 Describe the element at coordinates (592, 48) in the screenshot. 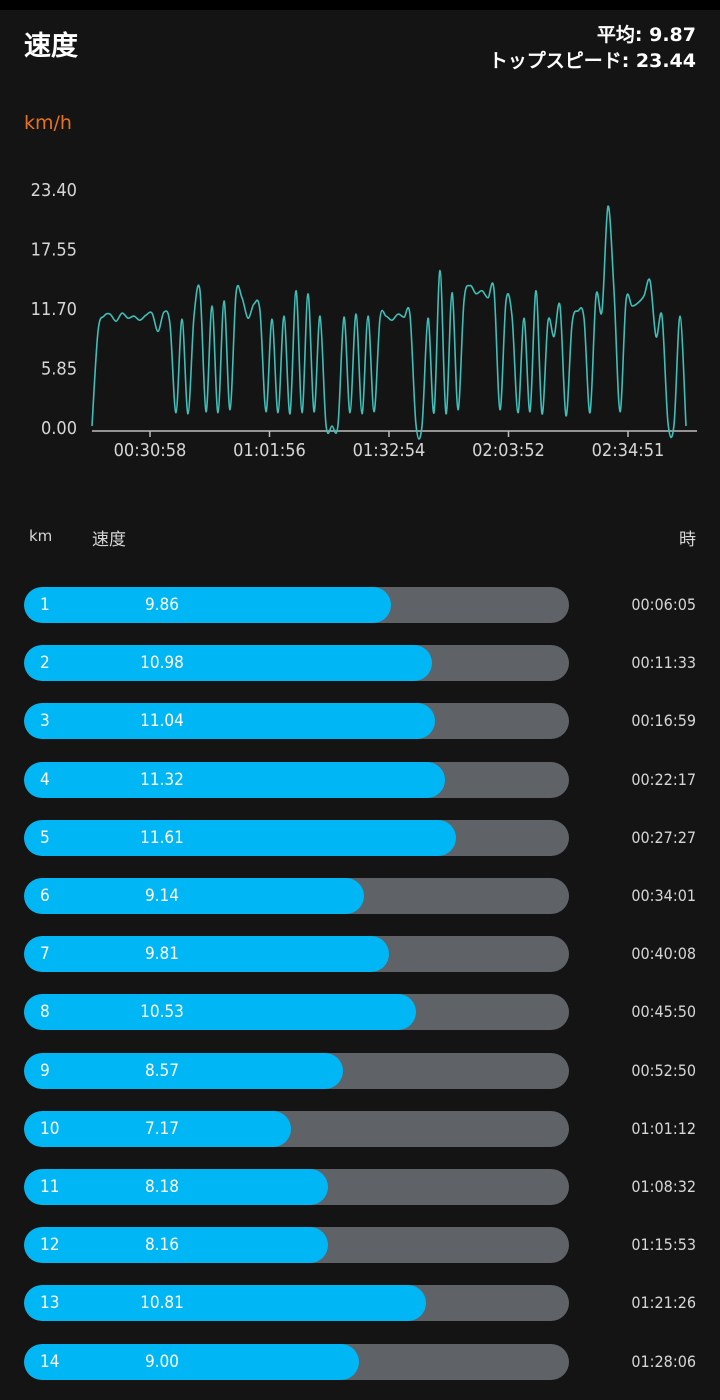

I see `speed-summary: 平均: 9.87 トップスピード: 23.44` at that location.